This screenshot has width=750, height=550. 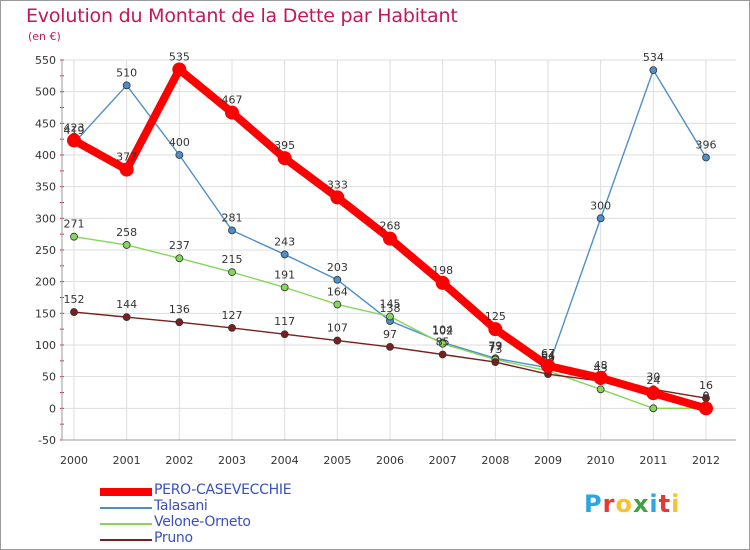 What do you see at coordinates (495, 316) in the screenshot?
I see `data-label: 125` at bounding box center [495, 316].